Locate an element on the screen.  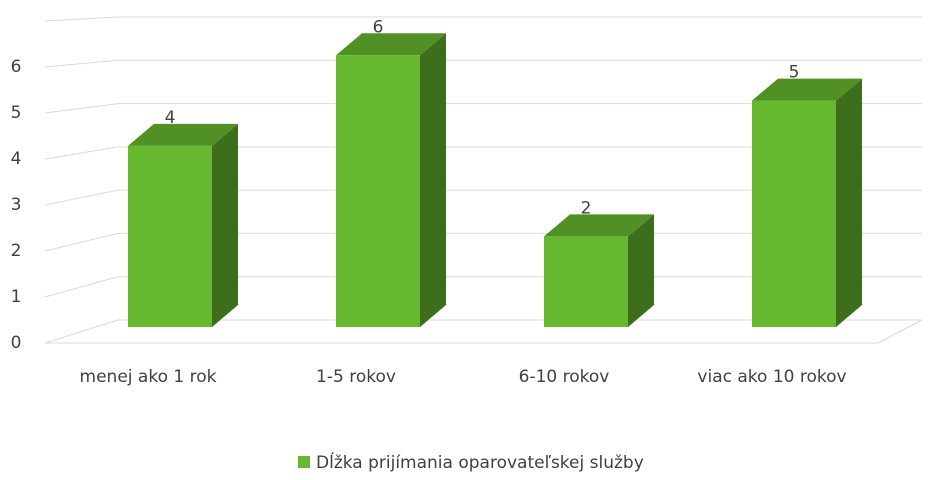
y-tick-label: 3 is located at coordinates (16, 205).